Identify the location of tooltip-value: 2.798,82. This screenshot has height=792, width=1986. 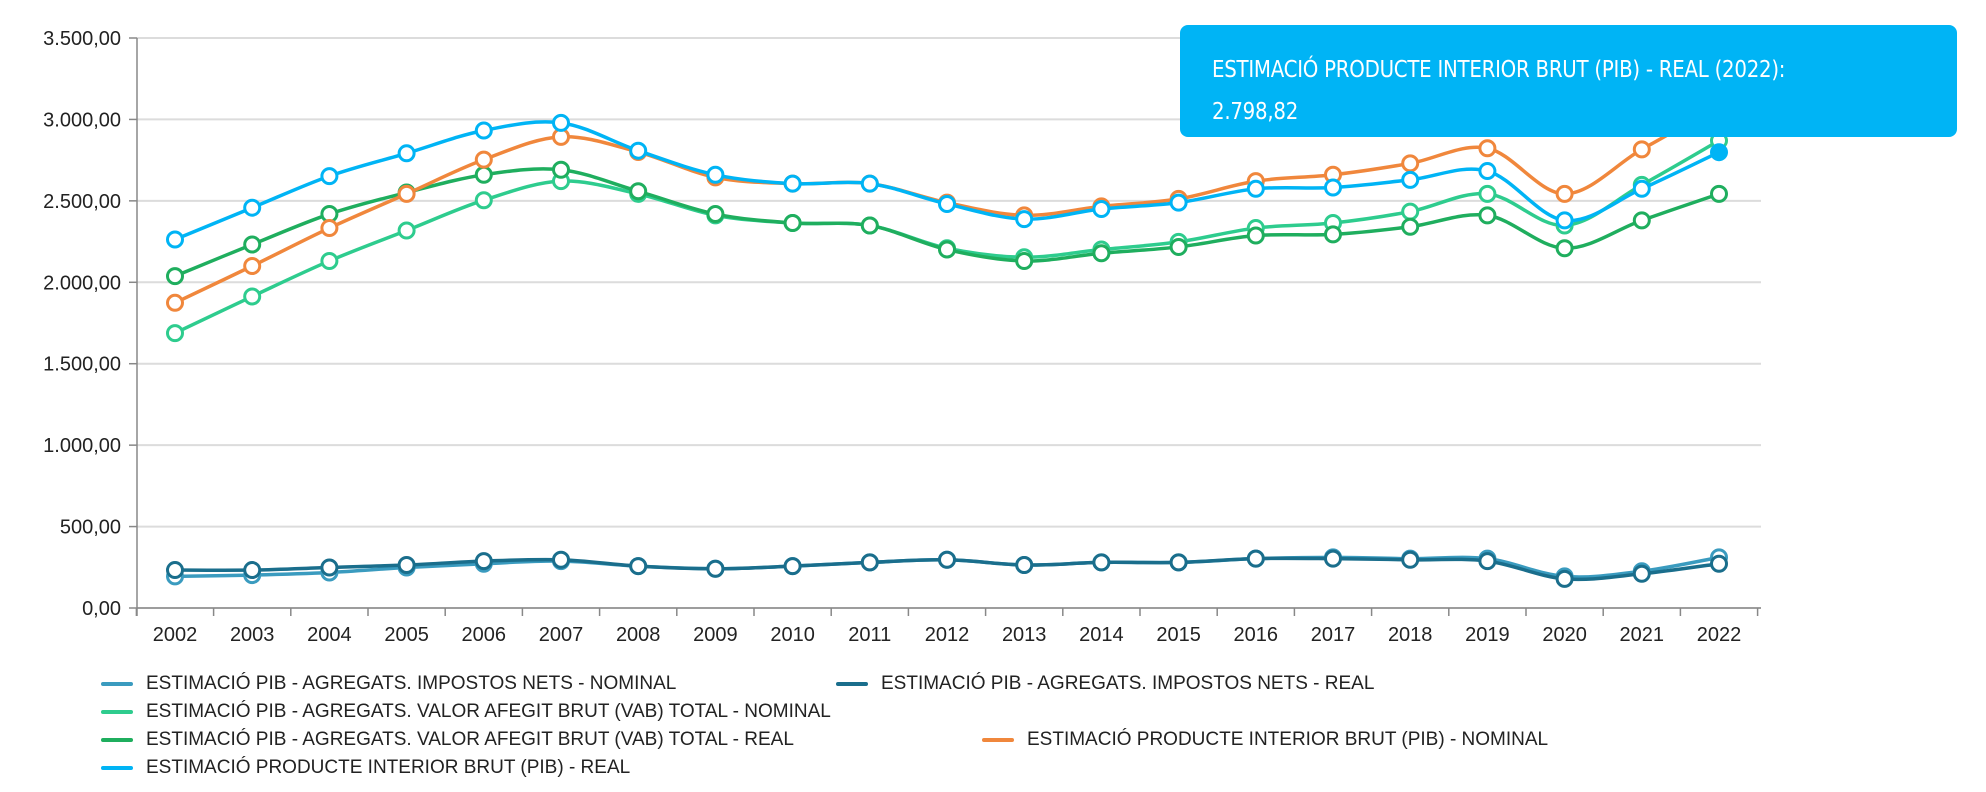
(1255, 112).